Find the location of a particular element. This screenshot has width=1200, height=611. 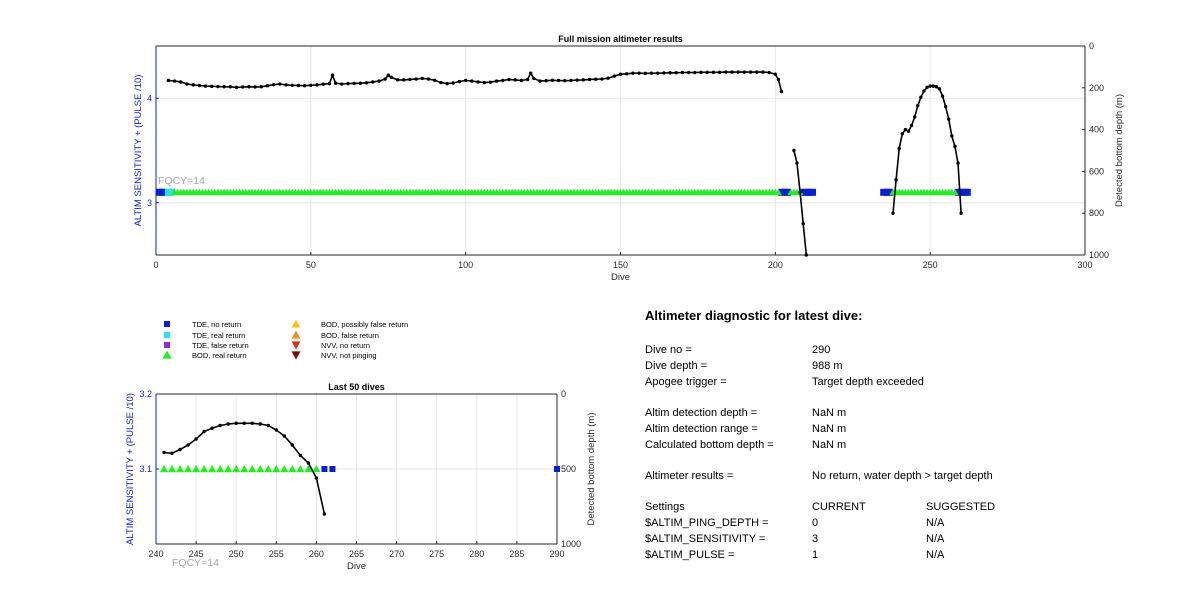

ping-depth-suggested: N/A is located at coordinates (935, 523).